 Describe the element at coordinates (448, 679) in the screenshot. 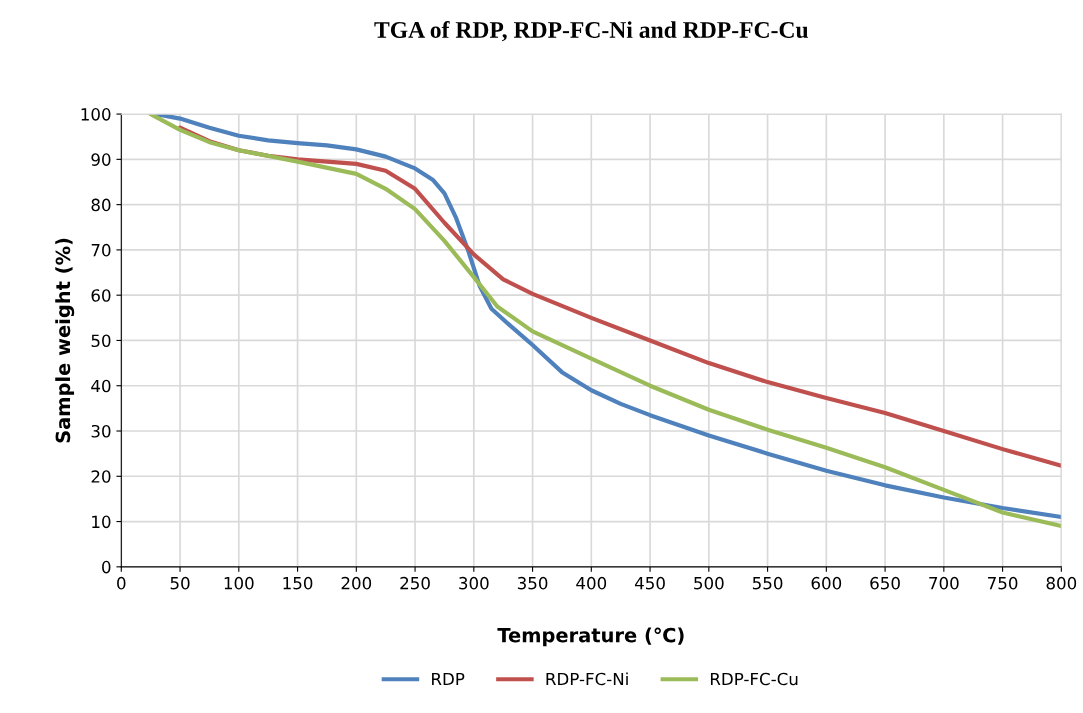

I see `legend-label: RDP` at that location.